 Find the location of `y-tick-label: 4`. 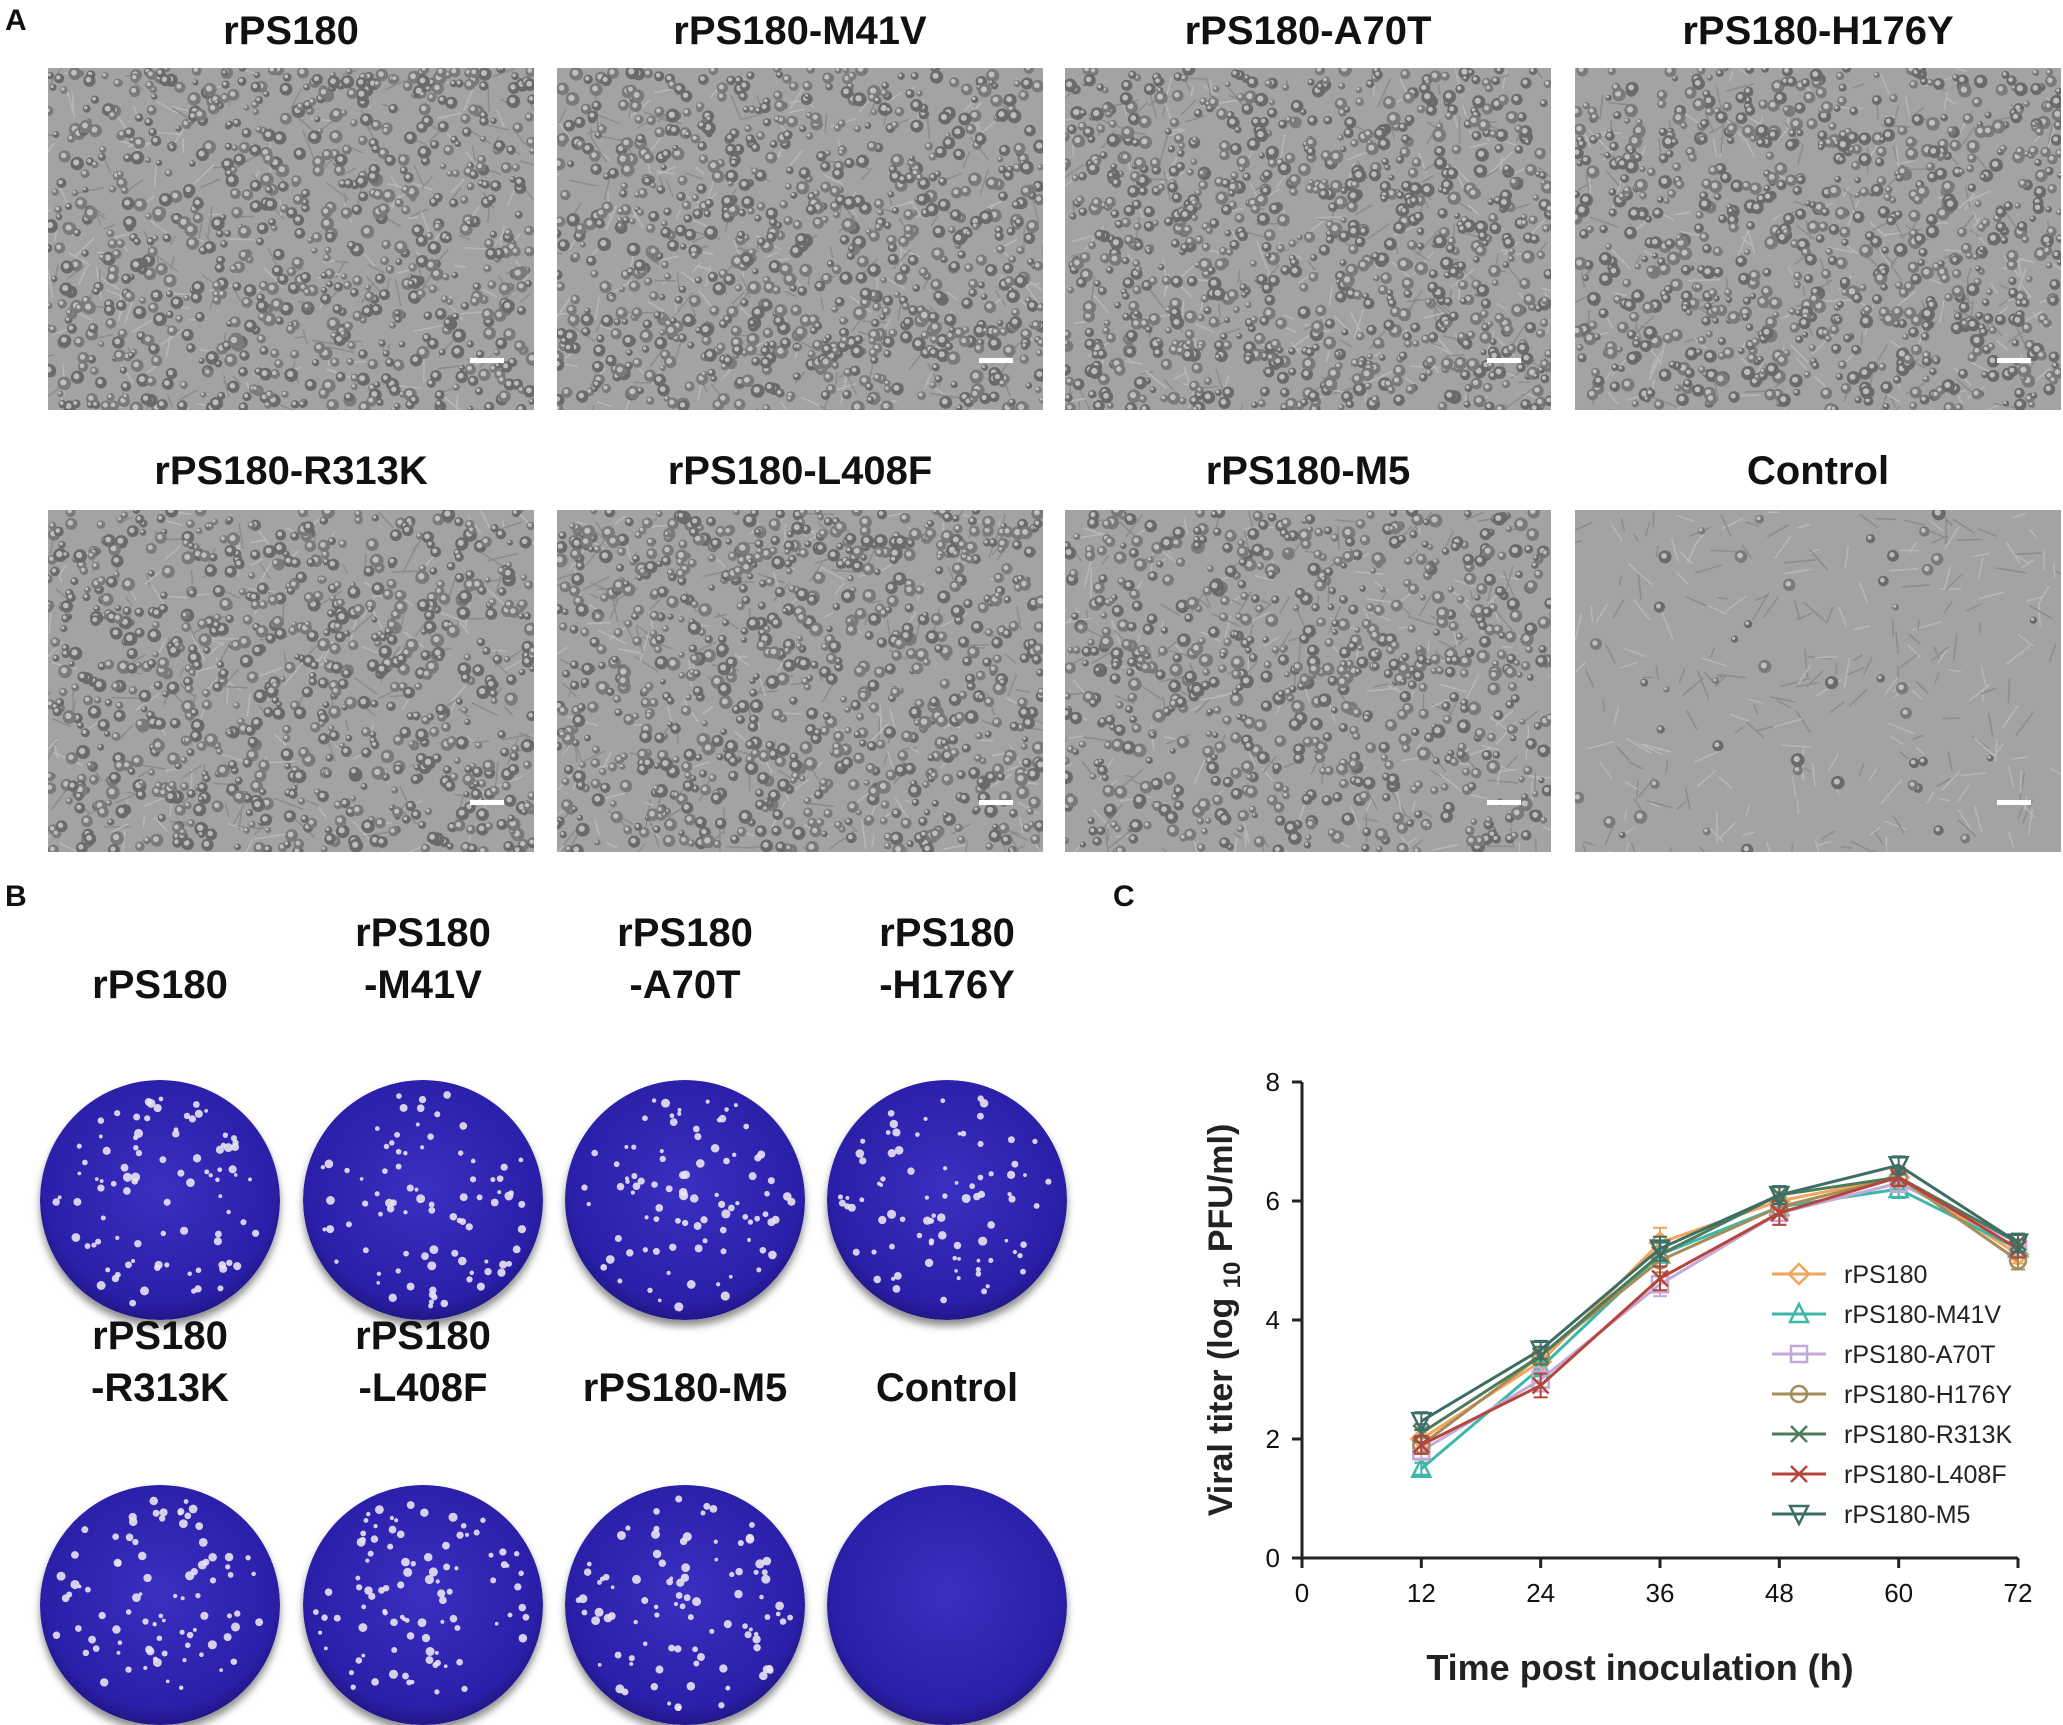

y-tick-label: 4 is located at coordinates (1273, 1320).